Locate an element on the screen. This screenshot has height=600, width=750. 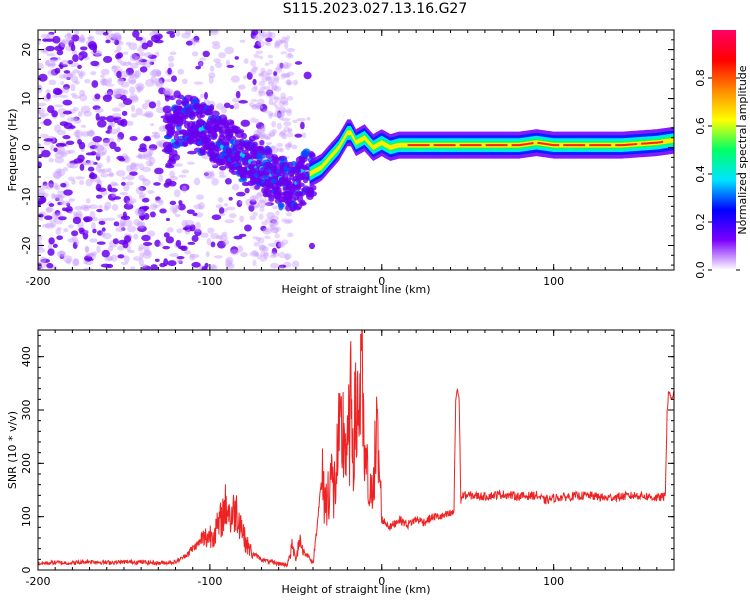
colorbar-tick-label: 0.6 is located at coordinates (700, 126).